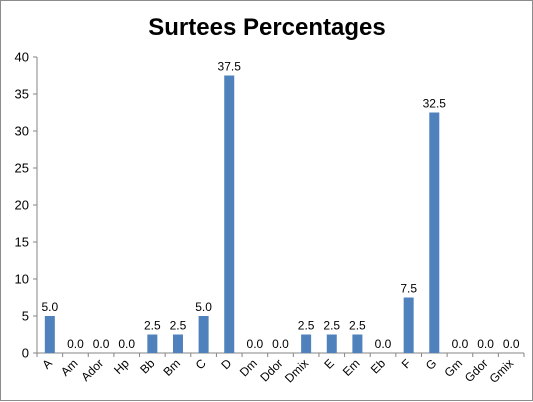  I want to click on y-tick-label: 25, so click(22, 168).